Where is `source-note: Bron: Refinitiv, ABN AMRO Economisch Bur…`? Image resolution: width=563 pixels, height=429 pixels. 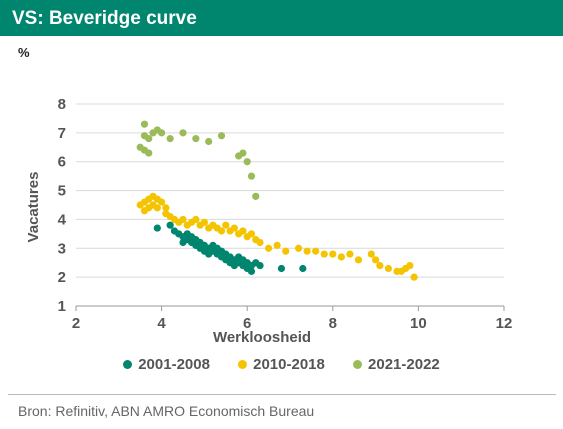 source-note: Bron: Refinitiv, ABN AMRO Economisch Bur… is located at coordinates (166, 411).